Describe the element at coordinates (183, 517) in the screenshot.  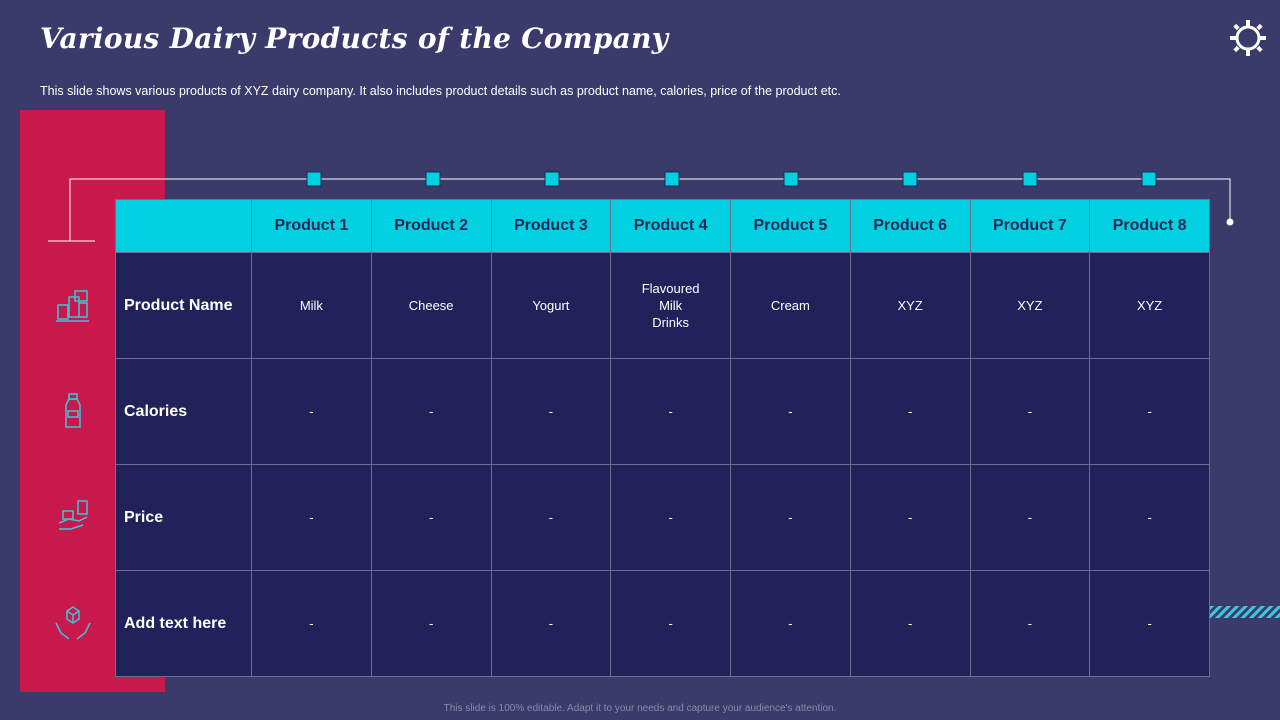
I see `row-label: Price` at that location.